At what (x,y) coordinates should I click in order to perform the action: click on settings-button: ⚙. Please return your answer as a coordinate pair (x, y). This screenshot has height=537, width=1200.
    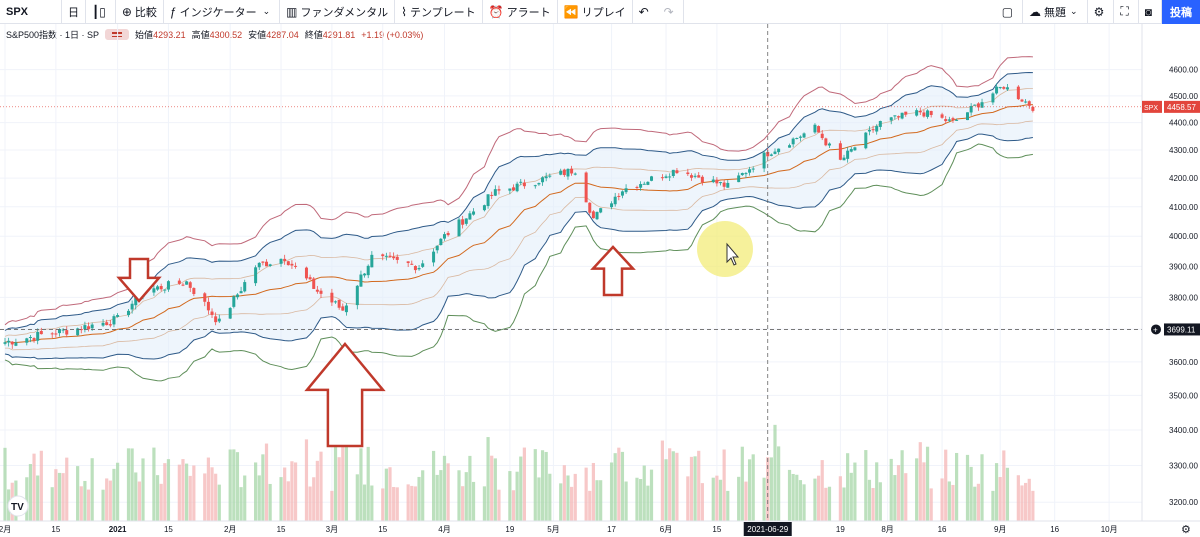
    Looking at the image, I should click on (1101, 12).